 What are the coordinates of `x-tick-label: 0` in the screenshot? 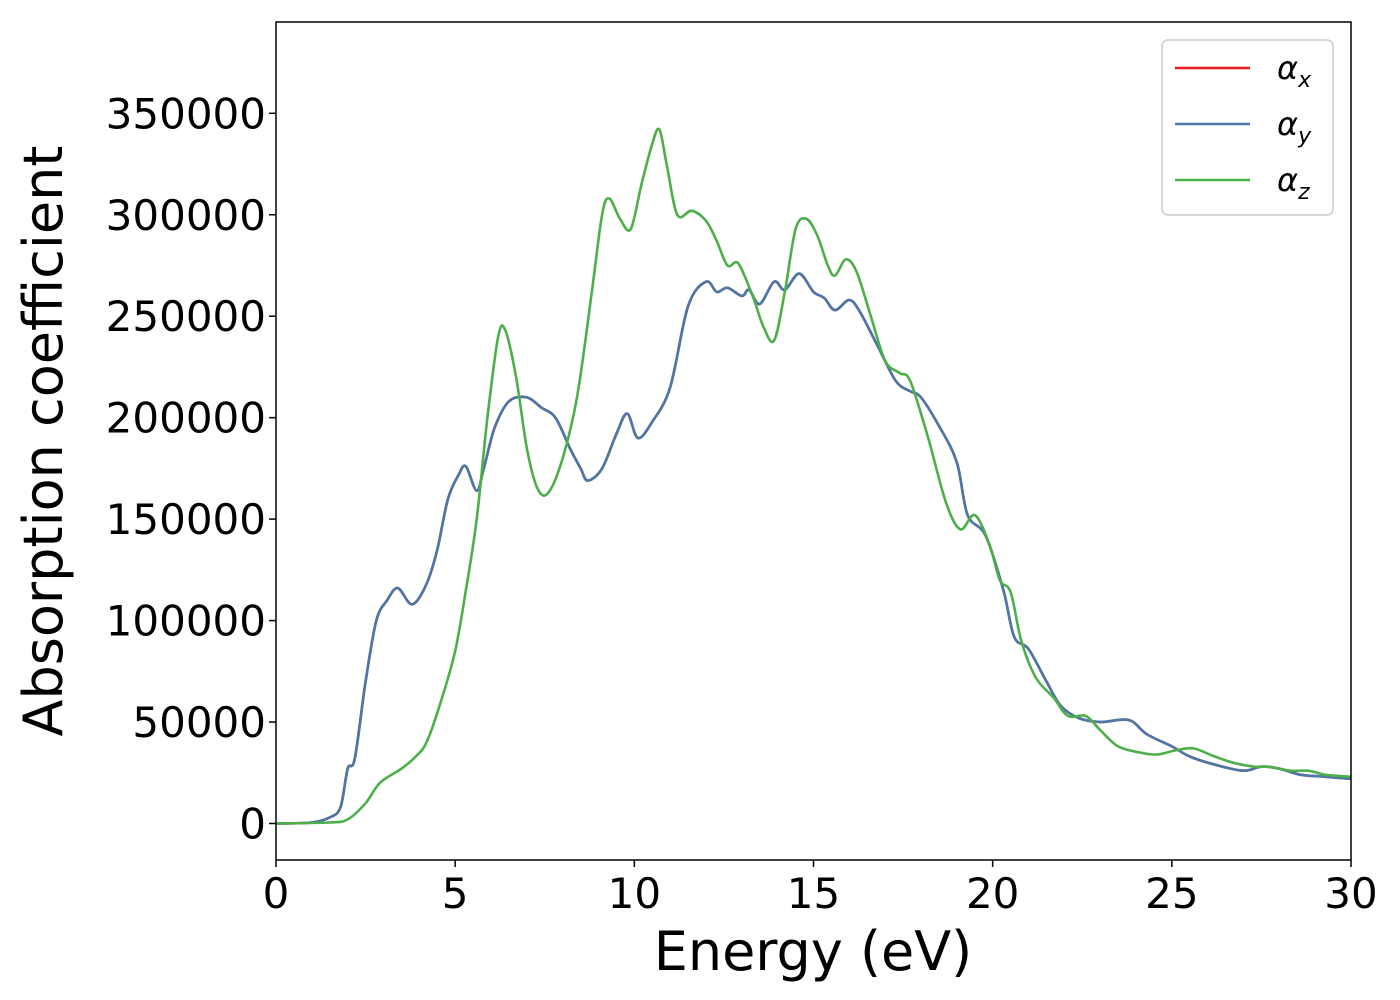 It's located at (276, 893).